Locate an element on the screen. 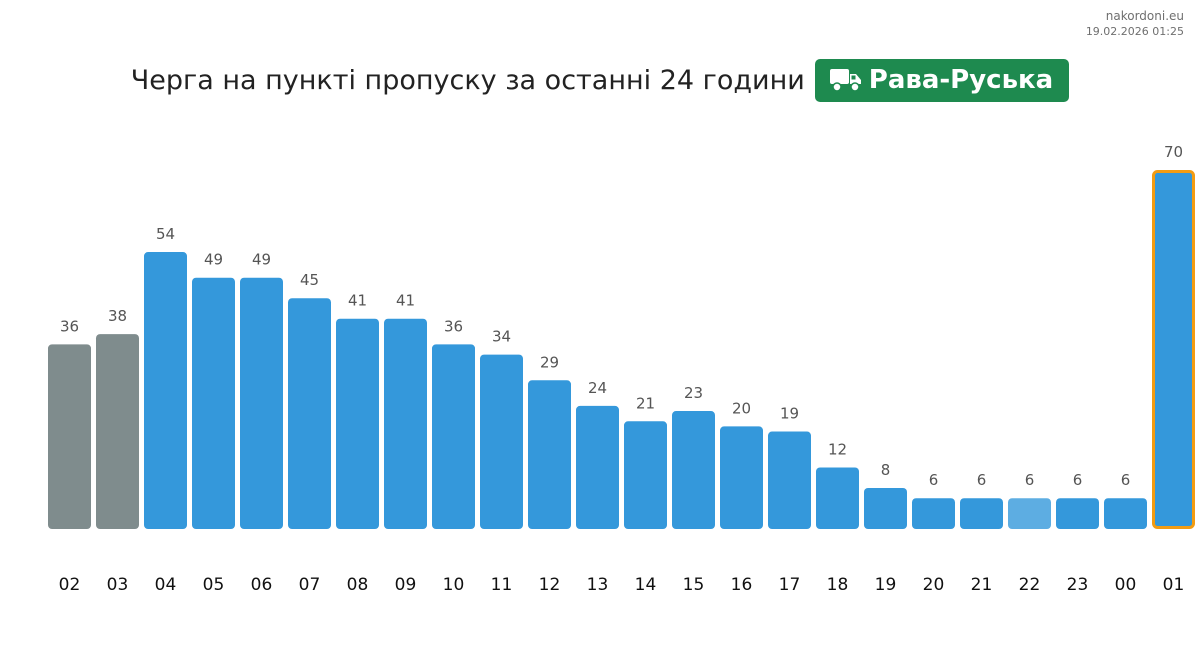  value-label-21: 6 is located at coordinates (982, 480).